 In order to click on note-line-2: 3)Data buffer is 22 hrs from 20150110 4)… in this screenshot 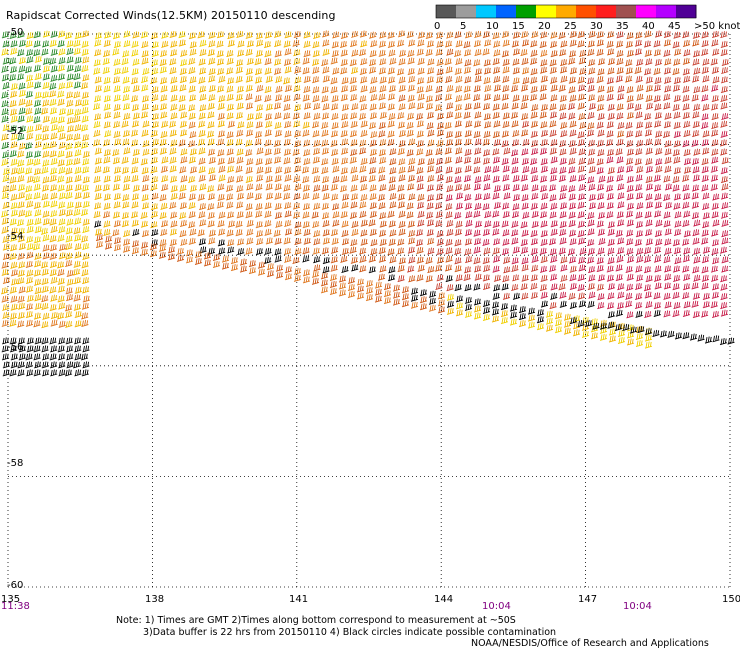, I will do `click(350, 632)`.